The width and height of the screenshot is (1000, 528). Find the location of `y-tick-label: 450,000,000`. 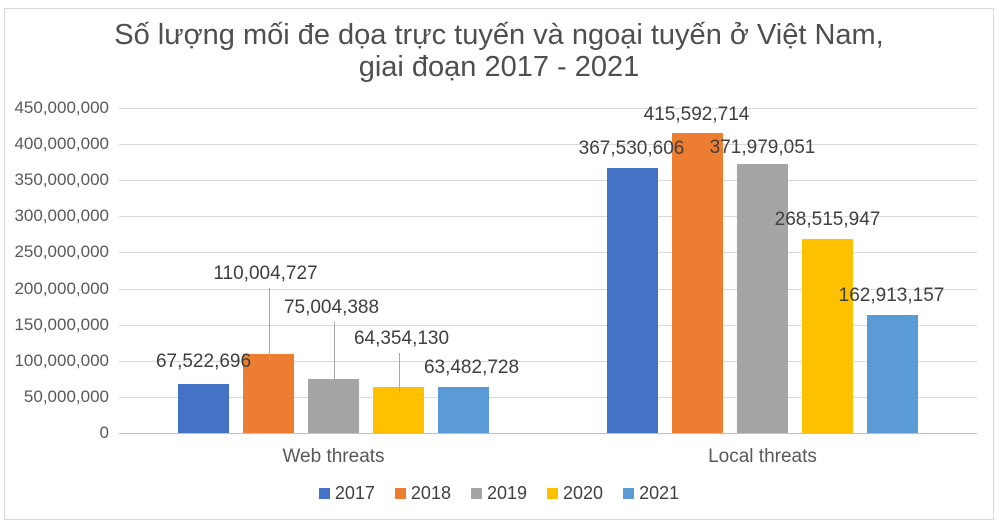

y-tick-label: 450,000,000 is located at coordinates (61, 107).